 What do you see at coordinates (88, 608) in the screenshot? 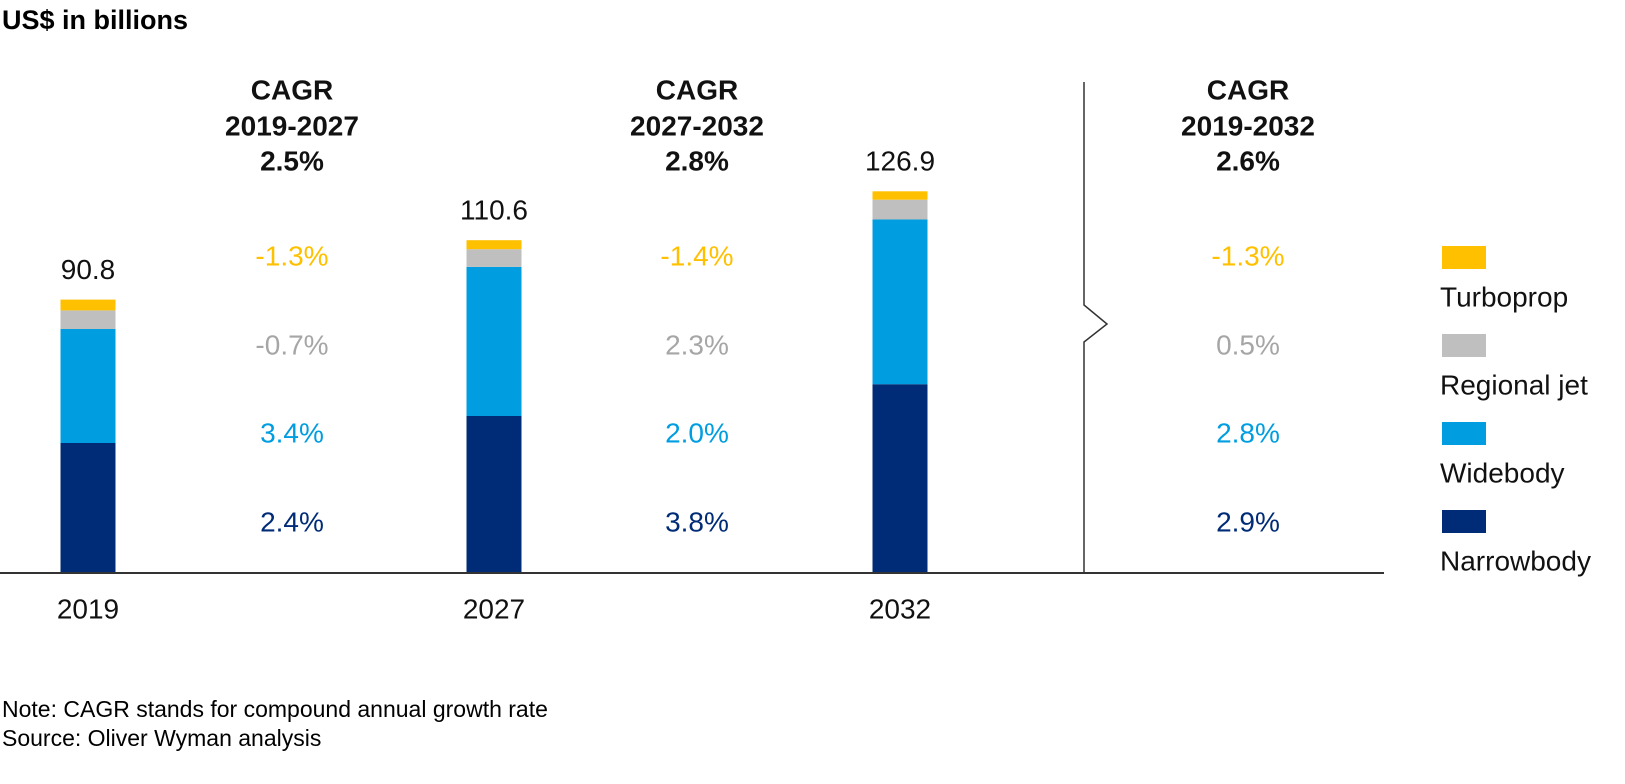
I see `x-tick-label: 2019` at bounding box center [88, 608].